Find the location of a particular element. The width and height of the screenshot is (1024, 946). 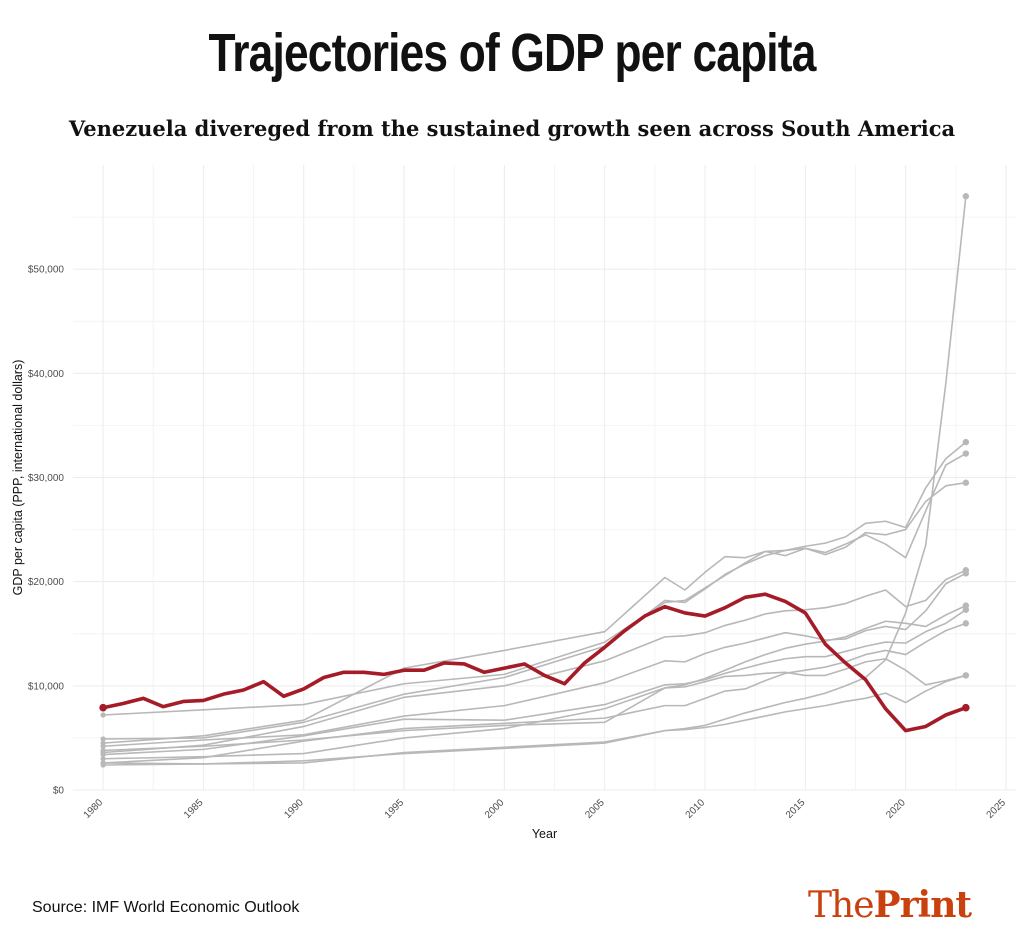

y-tick-label: $50,000 is located at coordinates (46, 270).